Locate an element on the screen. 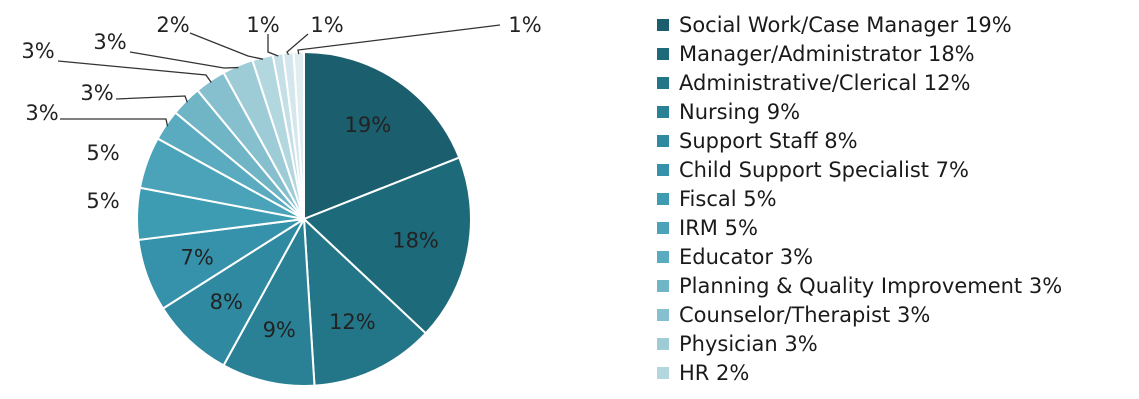 Image resolution: width=1139 pixels, height=399 pixels. legend-item-counselor-therapist: Counselor/Therapist 3% is located at coordinates (859, 314).